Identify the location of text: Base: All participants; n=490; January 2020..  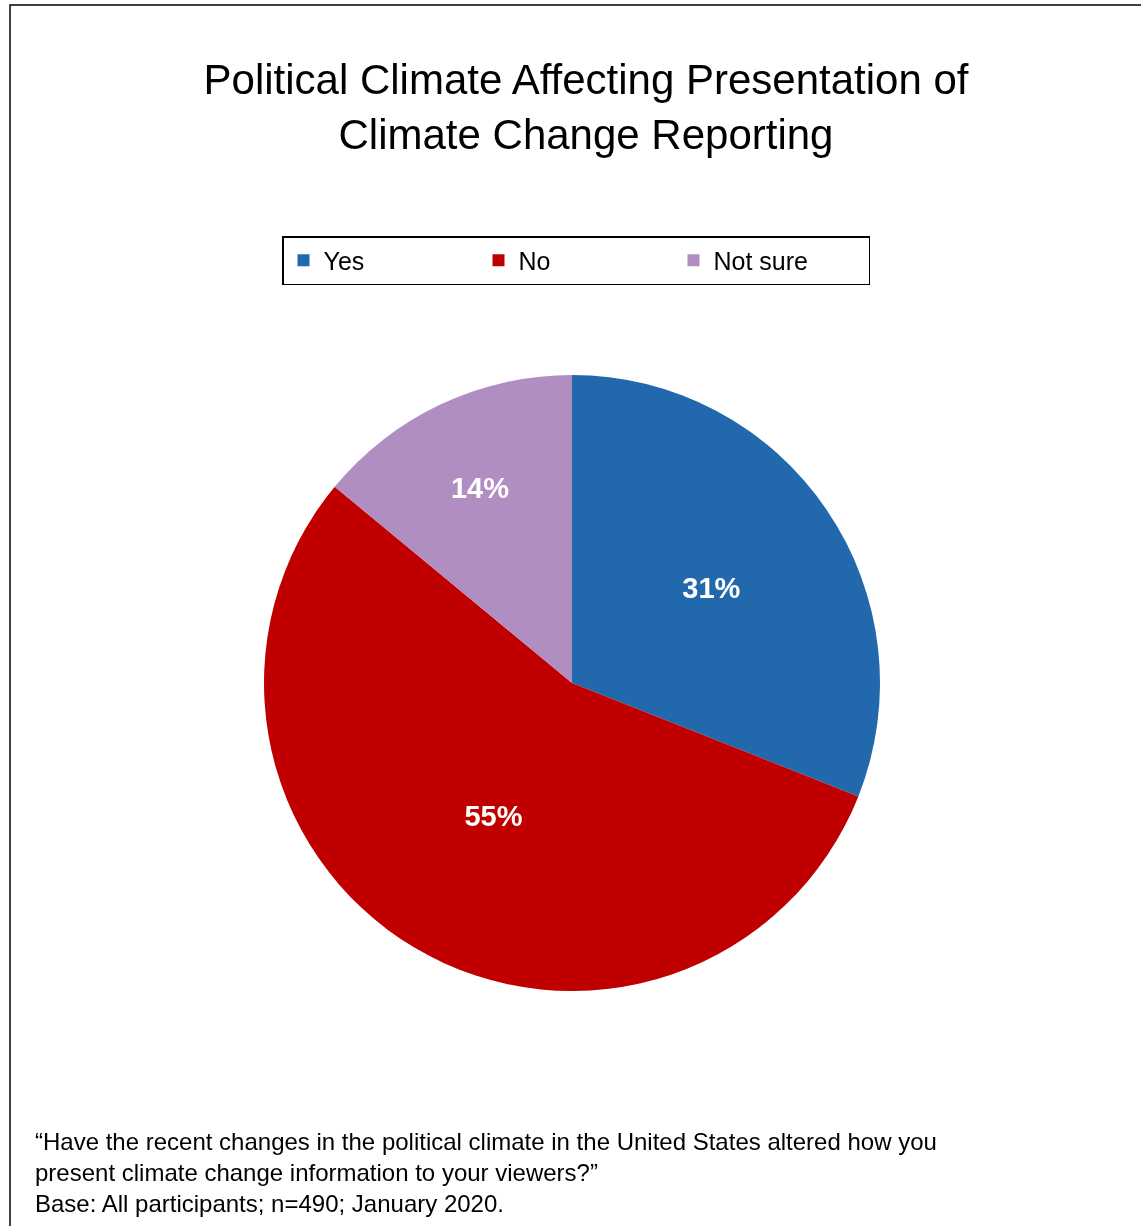
(269, 1203).